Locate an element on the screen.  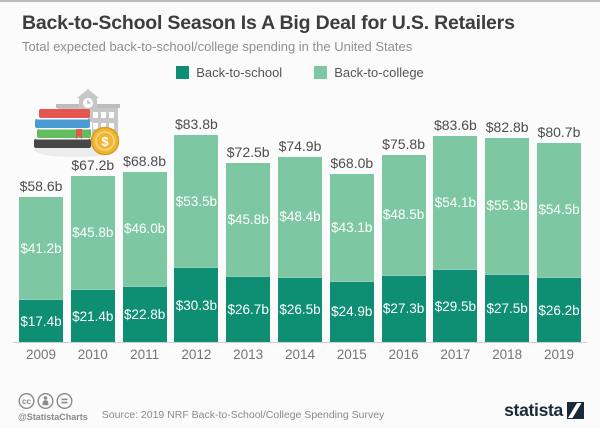
legend-label: Back-to-school is located at coordinates (239, 72).